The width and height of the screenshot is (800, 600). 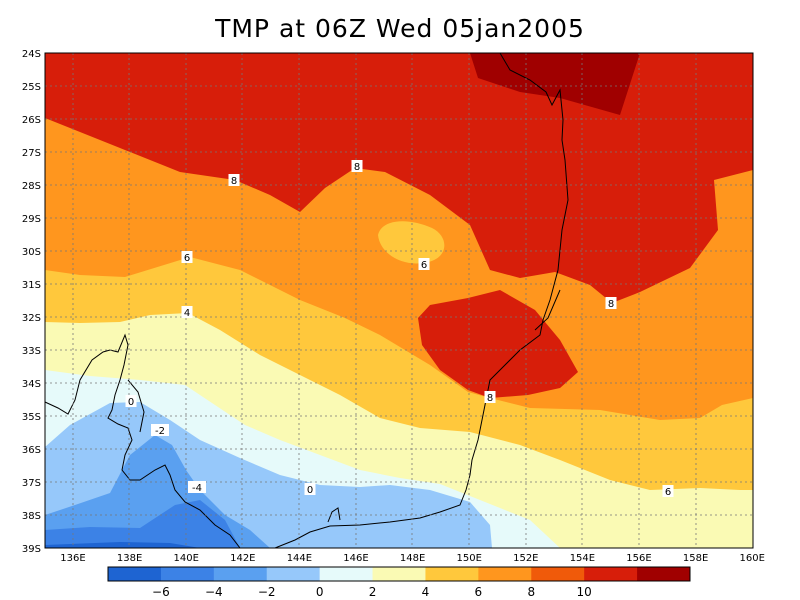 What do you see at coordinates (185, 558) in the screenshot?
I see `lon-tick-label: 140E` at bounding box center [185, 558].